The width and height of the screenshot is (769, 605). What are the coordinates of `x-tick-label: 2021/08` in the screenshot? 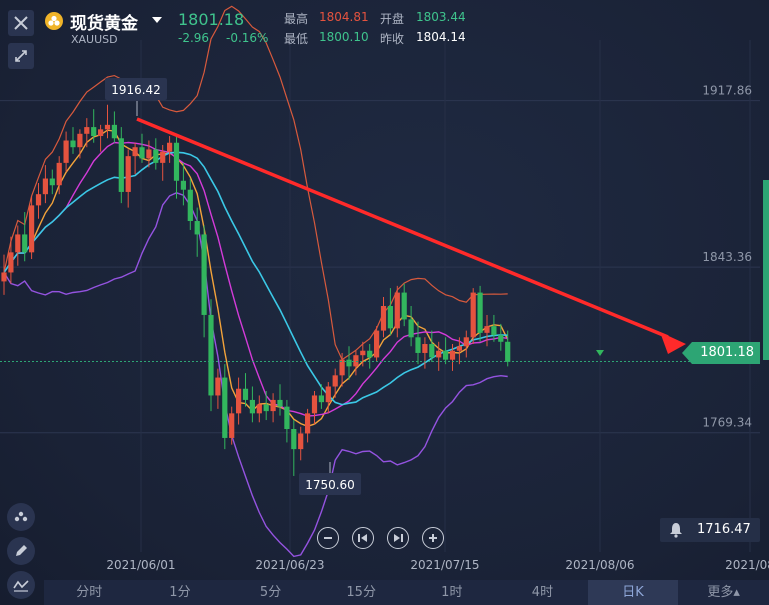 It's located at (747, 565).